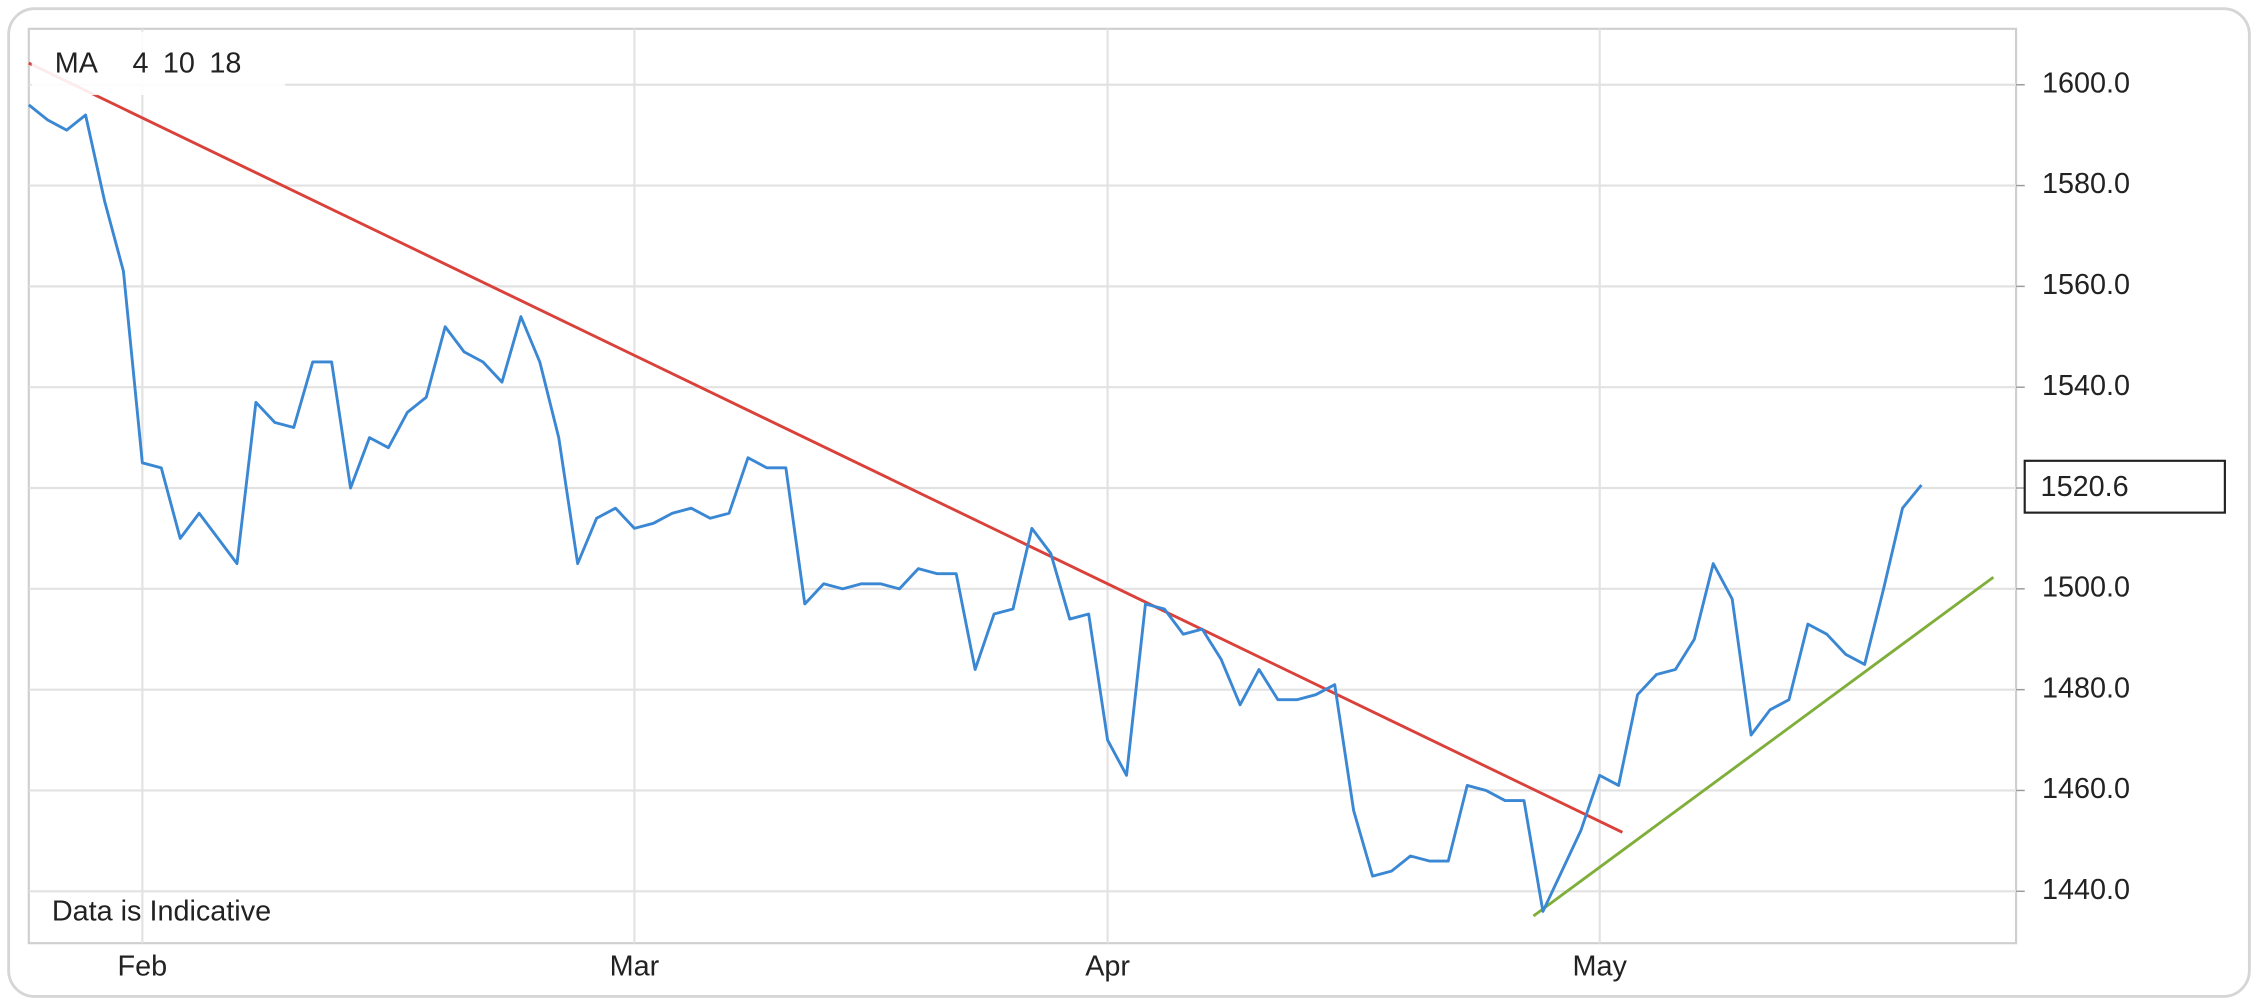  Describe the element at coordinates (2086, 890) in the screenshot. I see `y-tick-label: 1440.0` at that location.